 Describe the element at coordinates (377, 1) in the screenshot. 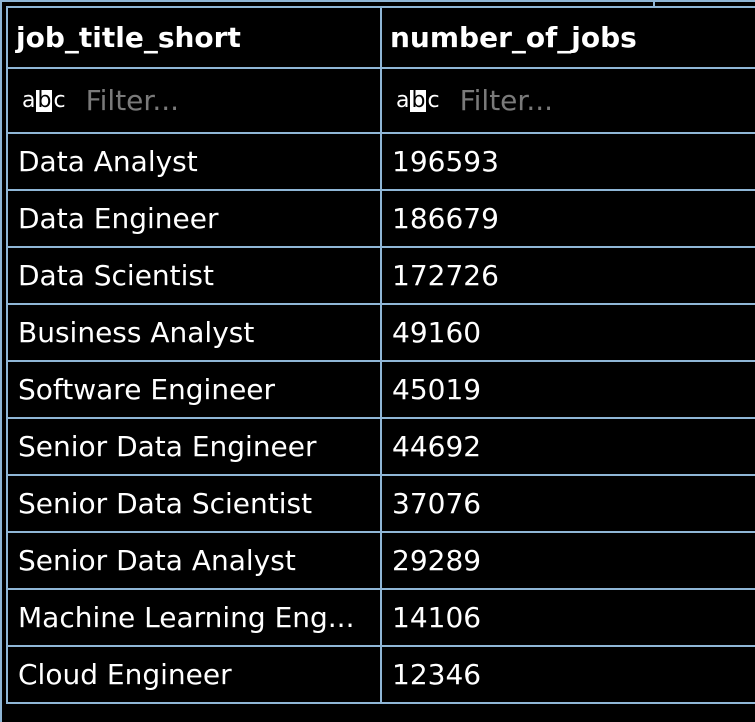

I see `grid-outer-border-top` at that location.